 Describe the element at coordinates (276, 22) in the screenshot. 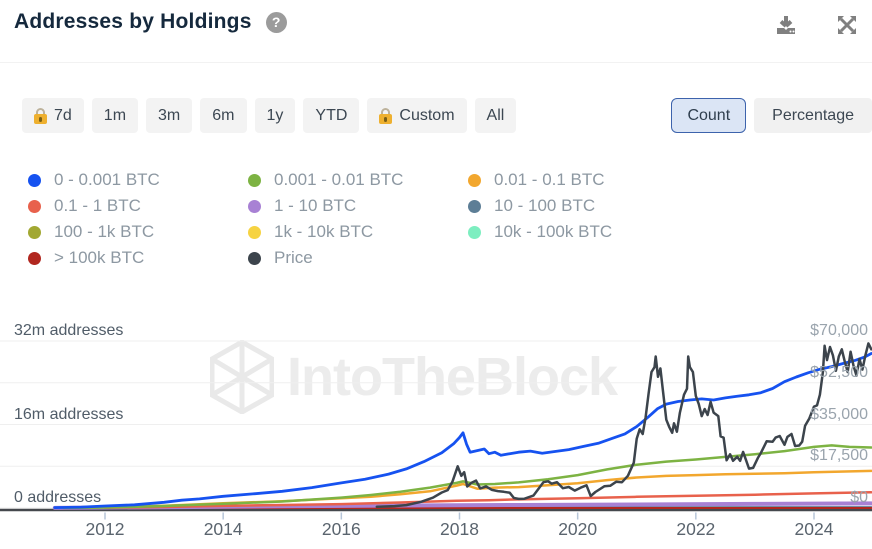

I see `help-icon: ?` at that location.